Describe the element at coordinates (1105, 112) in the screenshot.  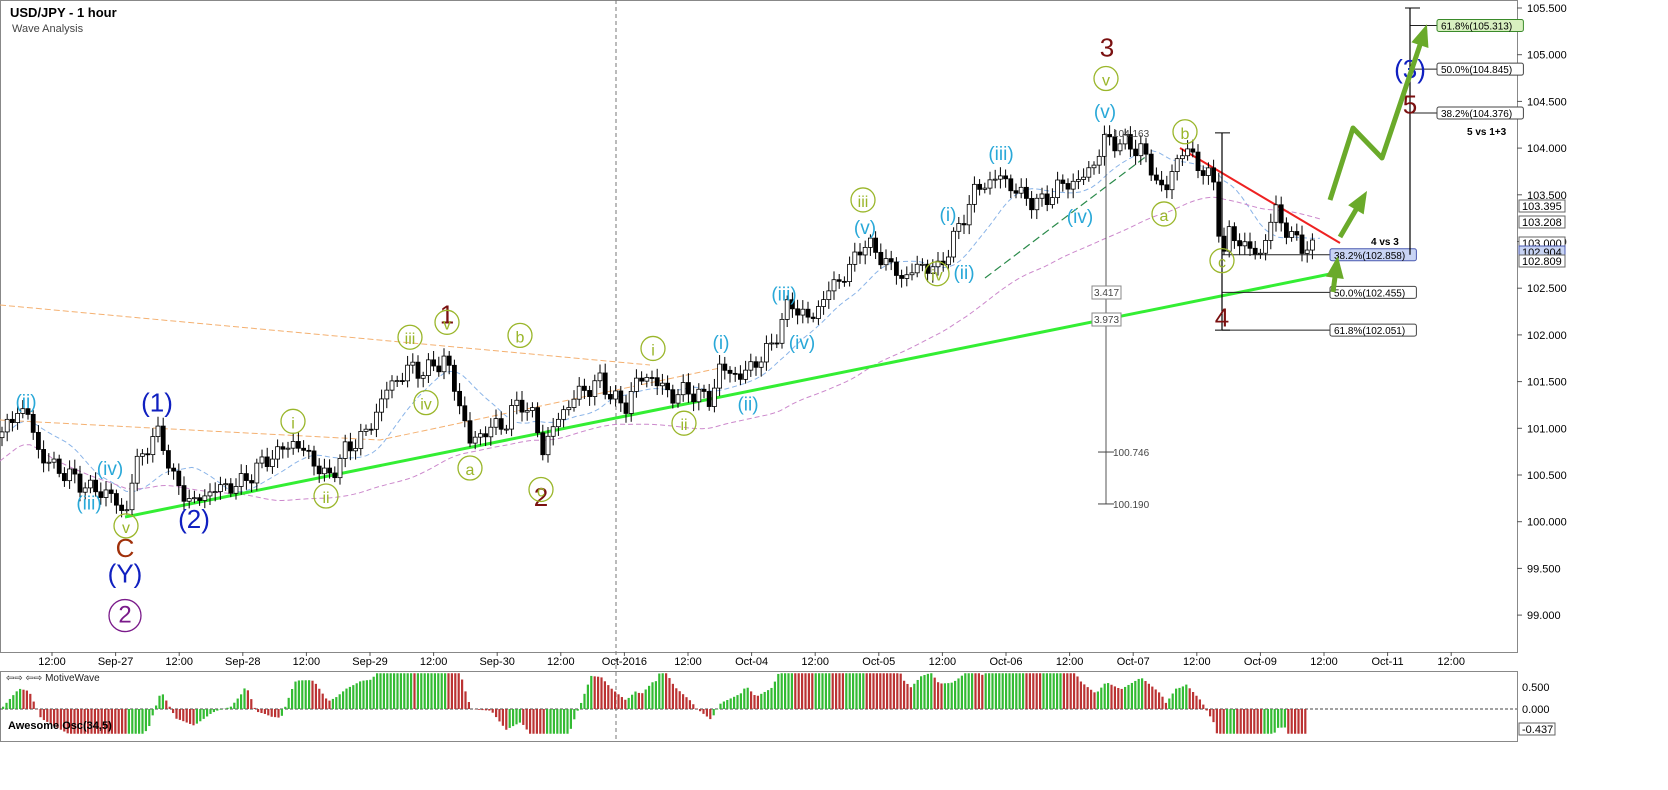
I see `wave-label: (v)` at that location.